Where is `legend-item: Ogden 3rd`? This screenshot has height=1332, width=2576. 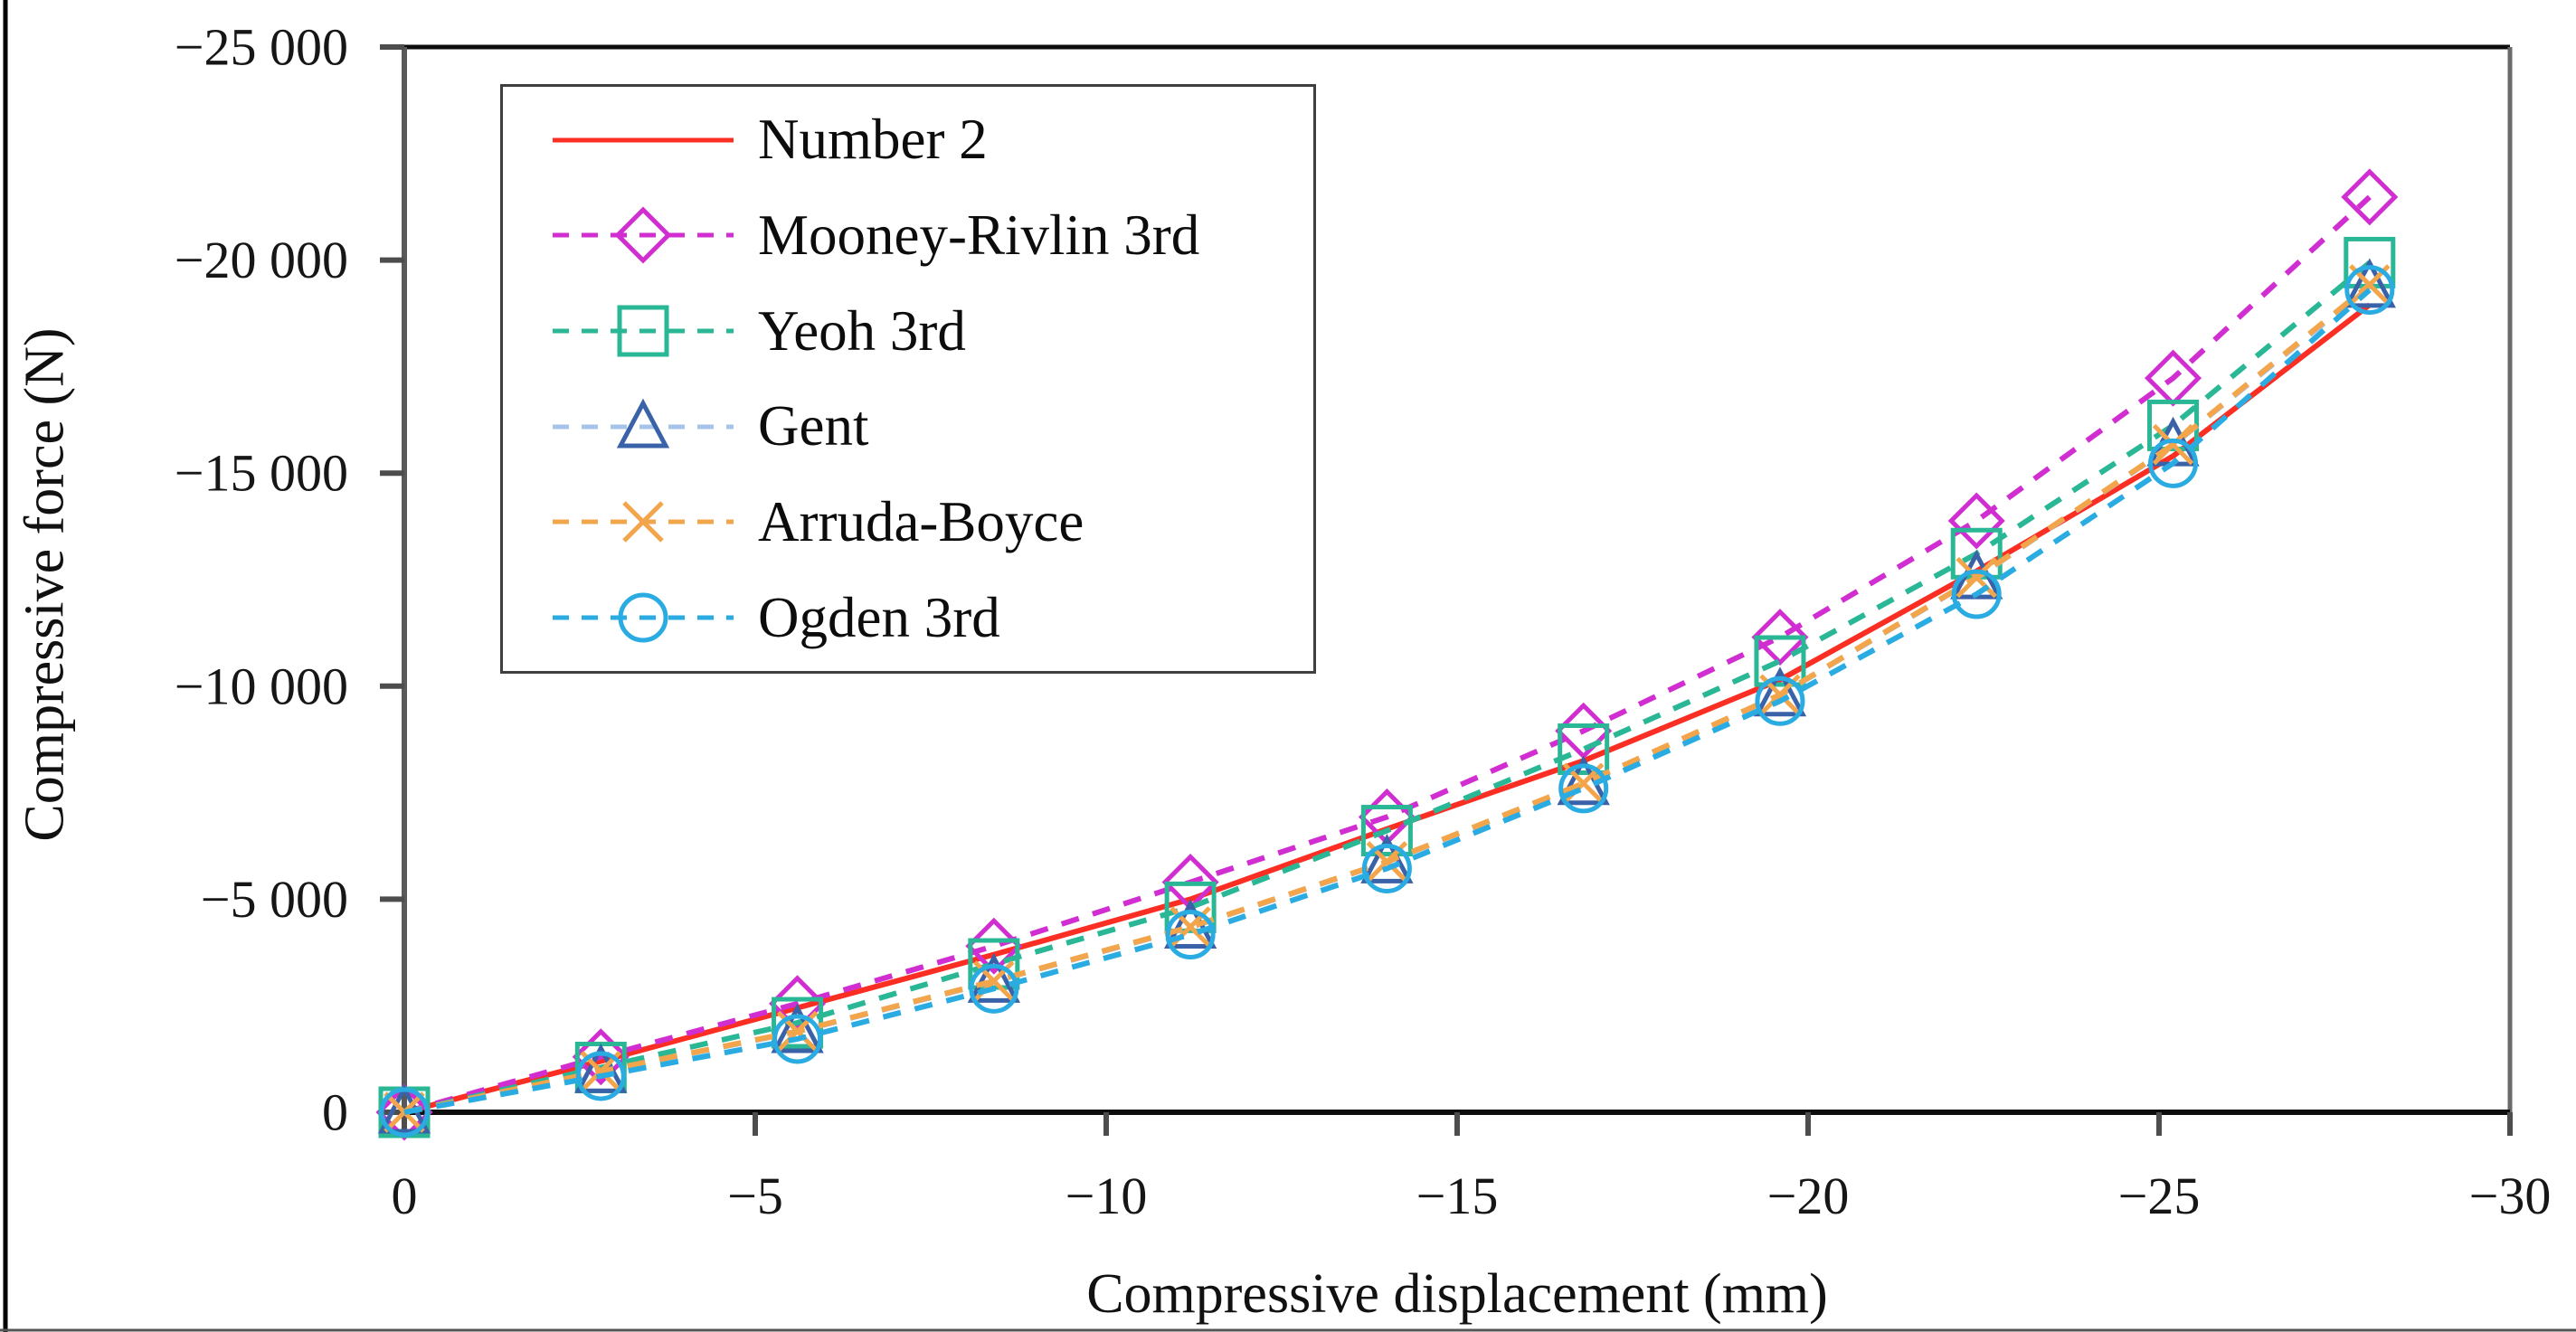 legend-item: Ogden 3rd is located at coordinates (908, 617).